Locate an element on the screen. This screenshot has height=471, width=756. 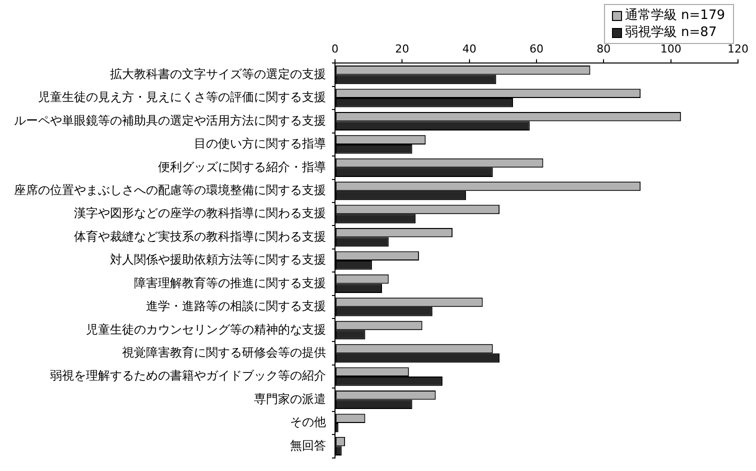
y-tick-label: 無回答 is located at coordinates (308, 445).